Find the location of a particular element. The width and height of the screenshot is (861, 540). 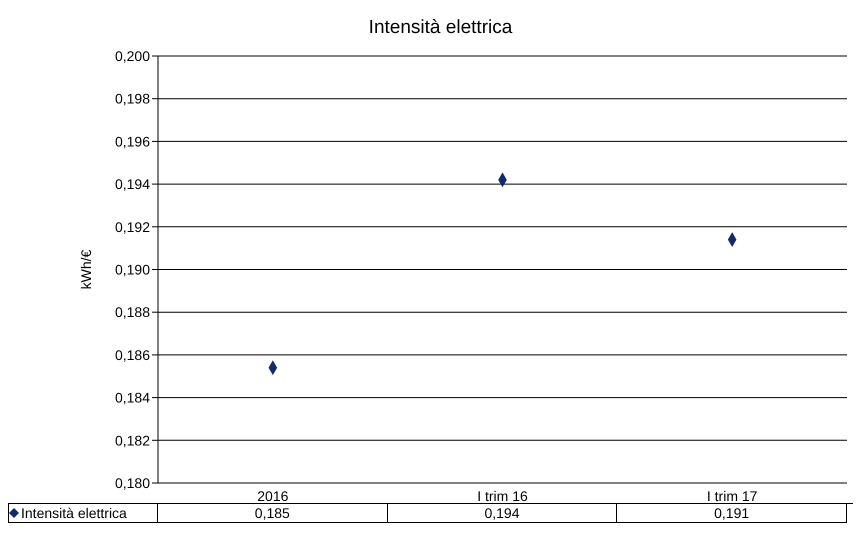

y-tick-label: 0,200 is located at coordinates (132, 56).